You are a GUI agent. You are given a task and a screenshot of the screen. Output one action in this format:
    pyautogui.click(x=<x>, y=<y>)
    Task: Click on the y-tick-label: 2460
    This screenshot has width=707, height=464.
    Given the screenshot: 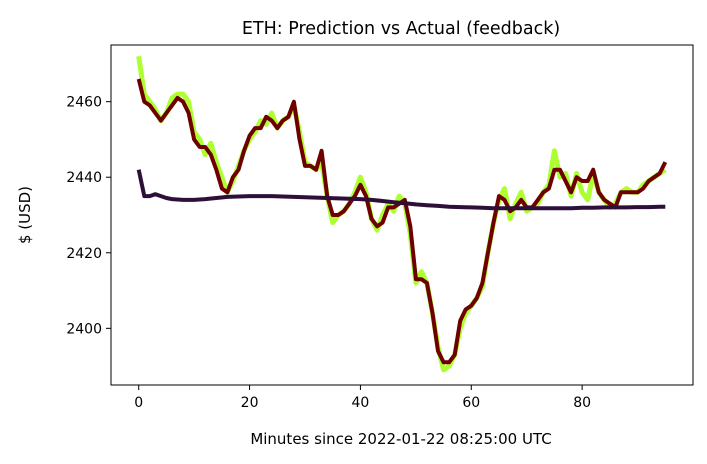 What is the action you would take?
    pyautogui.click(x=84, y=103)
    